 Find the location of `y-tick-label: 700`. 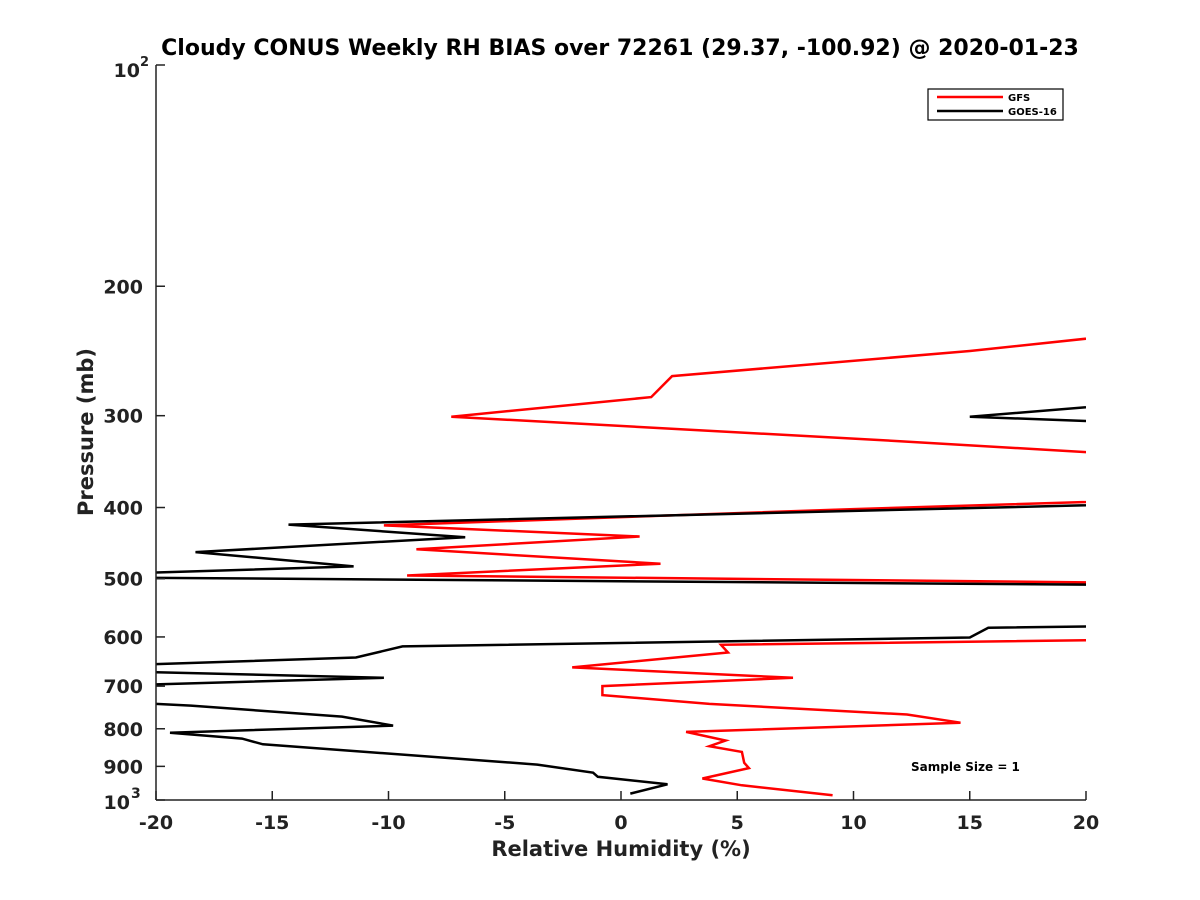

y-tick-label: 700 is located at coordinates (123, 687).